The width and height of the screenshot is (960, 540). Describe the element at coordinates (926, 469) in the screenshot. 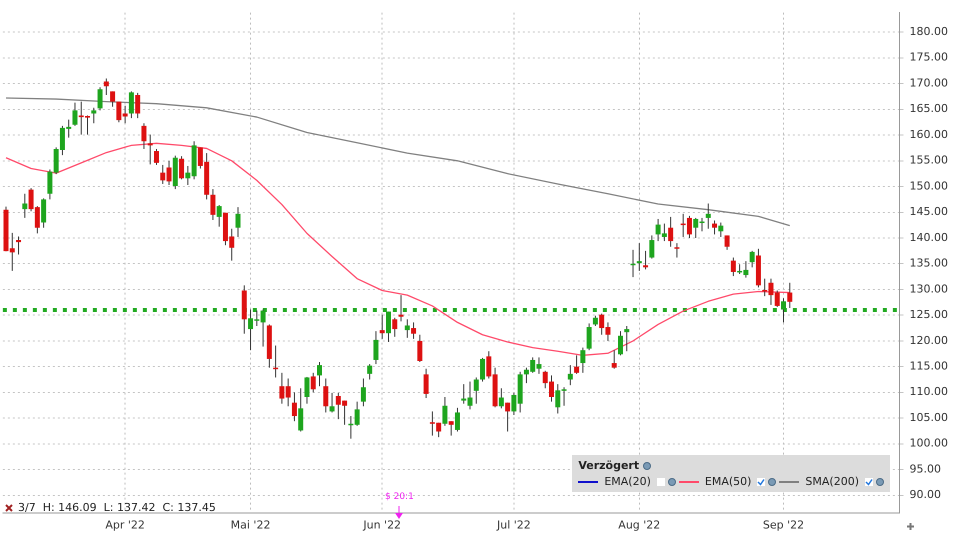

I see `y-tick-label: 95.00` at that location.